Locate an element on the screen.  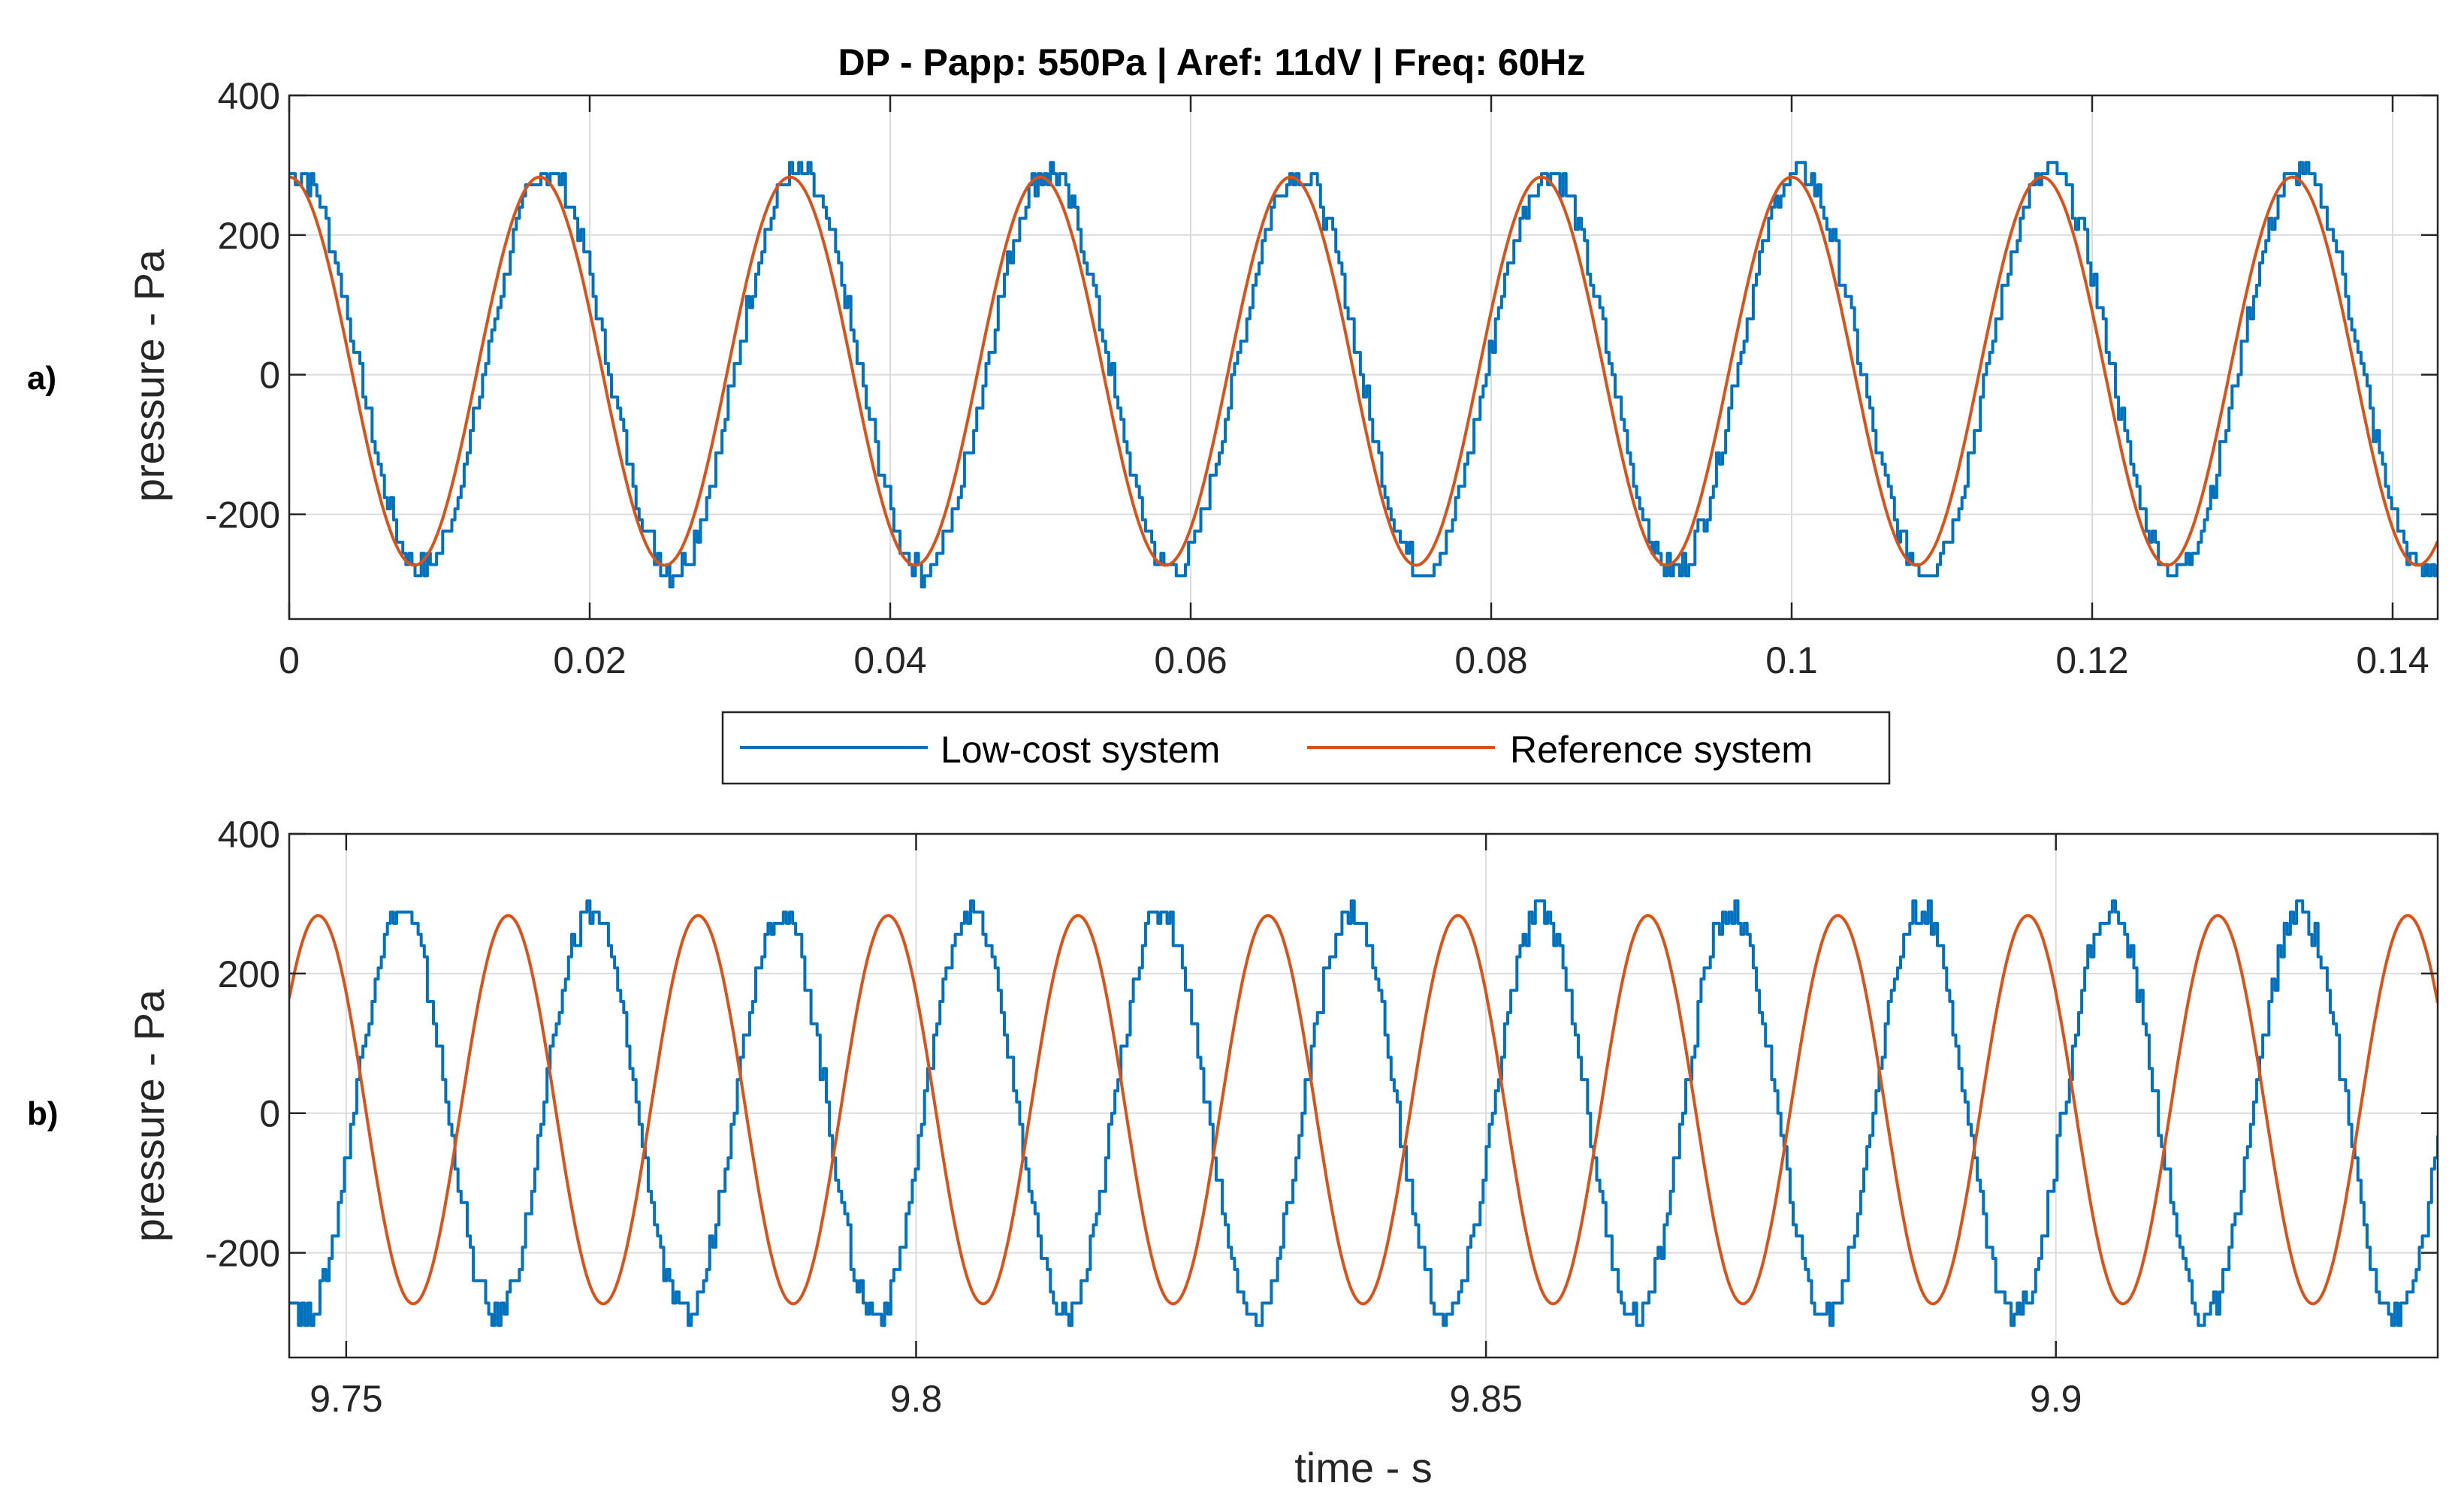
panel-a-xtick-label: 0.08 is located at coordinates (1490, 660).